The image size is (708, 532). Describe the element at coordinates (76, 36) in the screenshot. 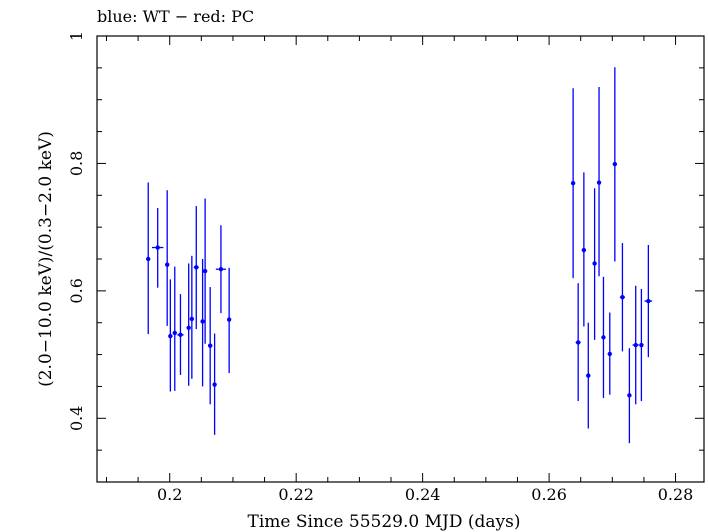

I see `y-tick-label: 1` at that location.